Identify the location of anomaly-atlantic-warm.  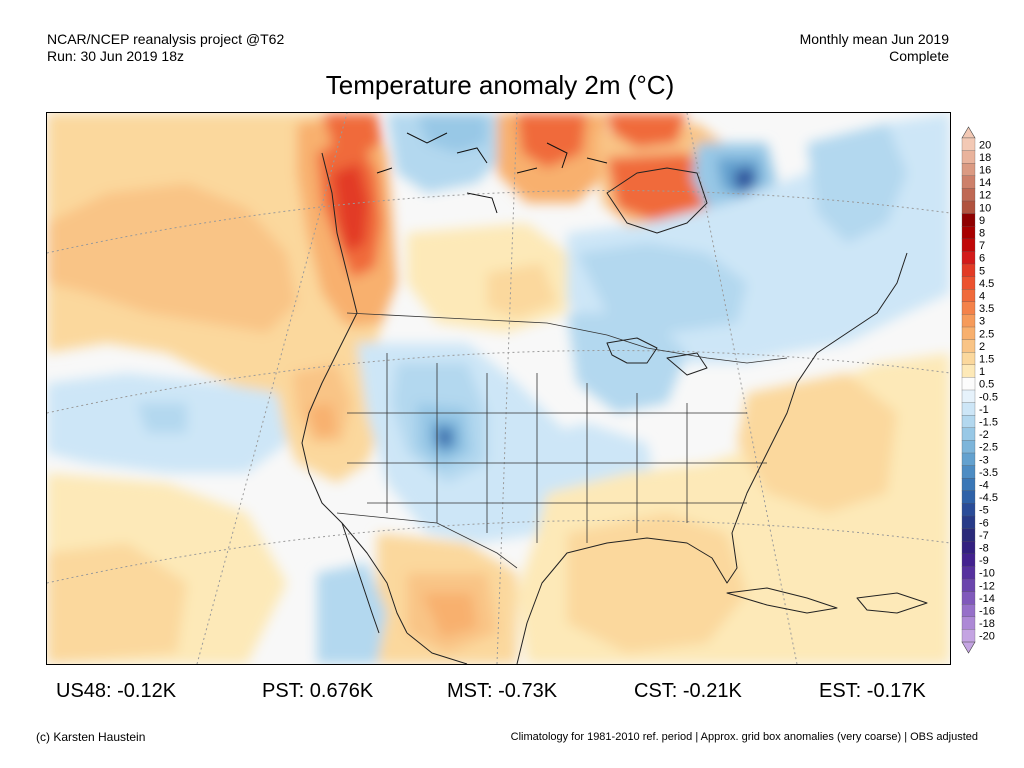
(817, 443).